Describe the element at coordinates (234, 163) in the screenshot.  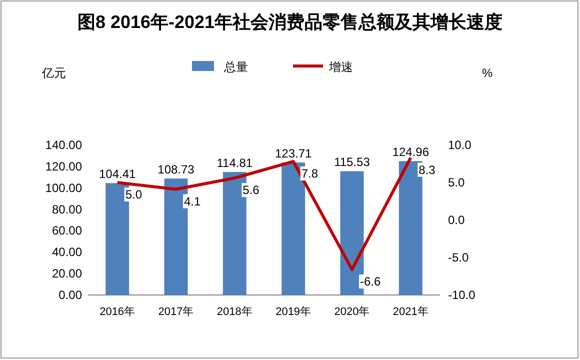
I see `data-label: 114.81` at that location.